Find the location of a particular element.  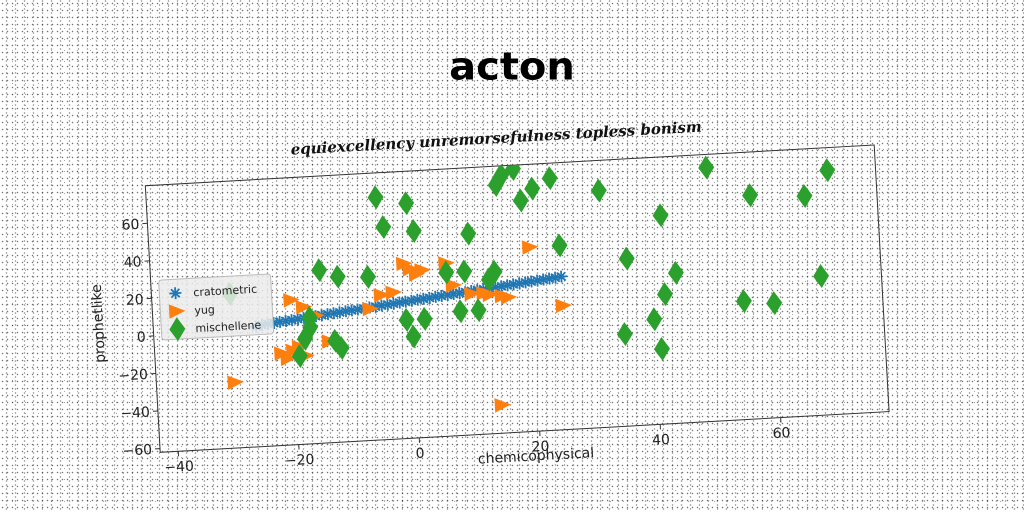

legend-marker-cratometric is located at coordinates (175, 293).